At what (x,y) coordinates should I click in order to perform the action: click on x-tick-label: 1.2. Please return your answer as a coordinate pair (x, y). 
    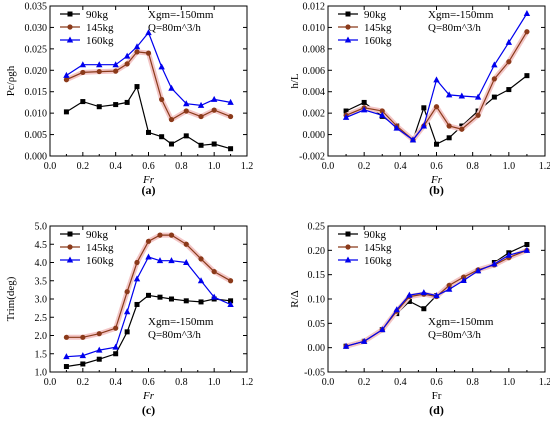
    Looking at the image, I should click on (544, 382).